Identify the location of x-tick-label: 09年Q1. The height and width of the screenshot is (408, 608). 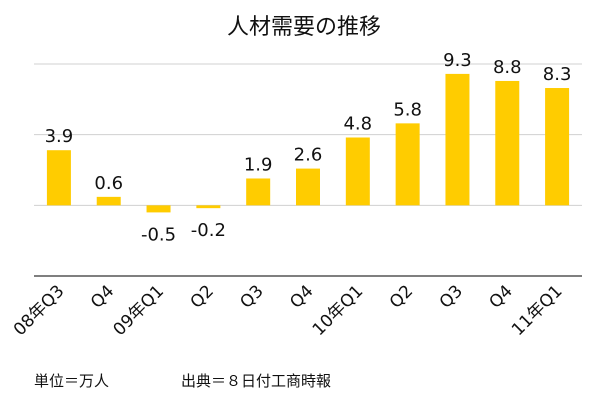
(139, 310).